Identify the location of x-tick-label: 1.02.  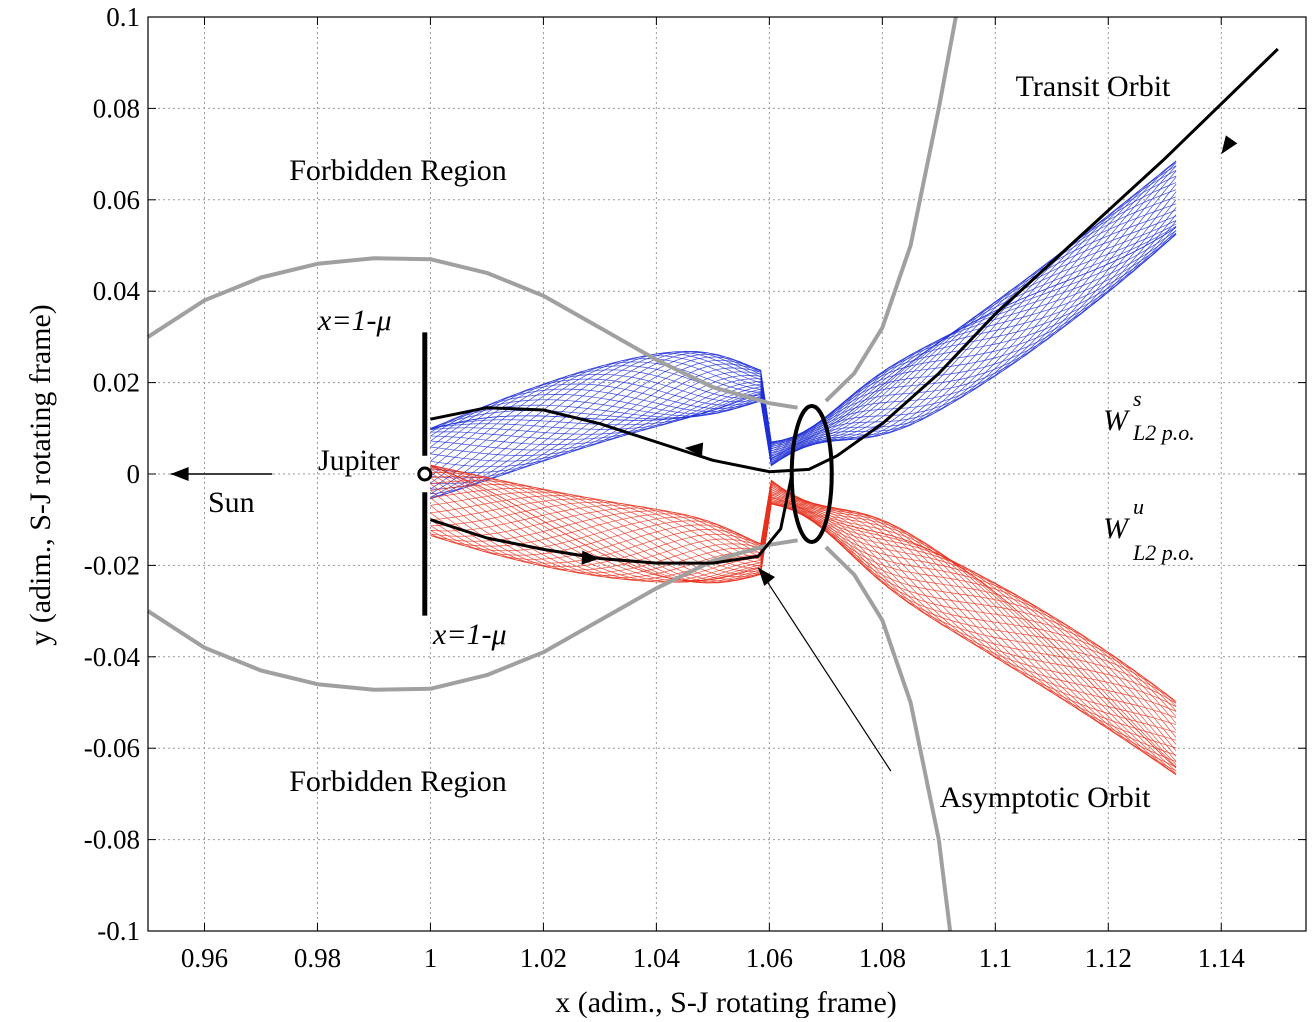
(543, 958).